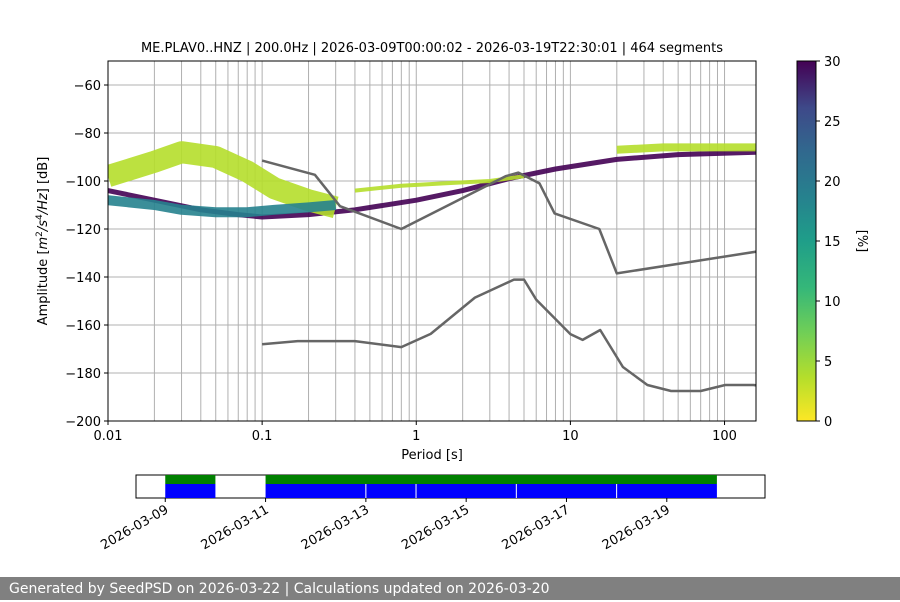  What do you see at coordinates (828, 422) in the screenshot?
I see `colorbar-tick-label: 0` at bounding box center [828, 422].